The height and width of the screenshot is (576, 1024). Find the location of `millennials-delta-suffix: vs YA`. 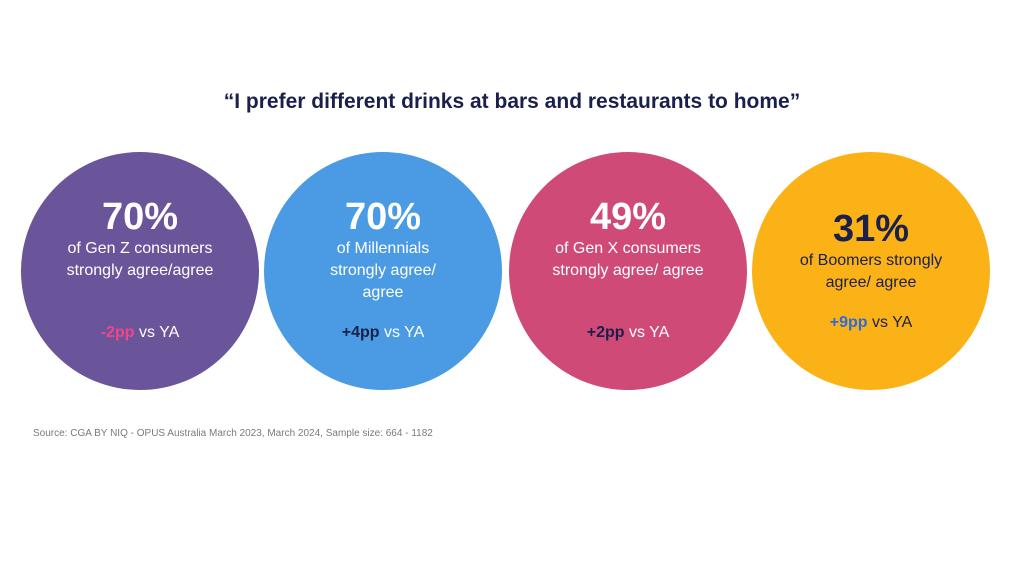

millennials-delta-suffix: vs YA is located at coordinates (402, 332).